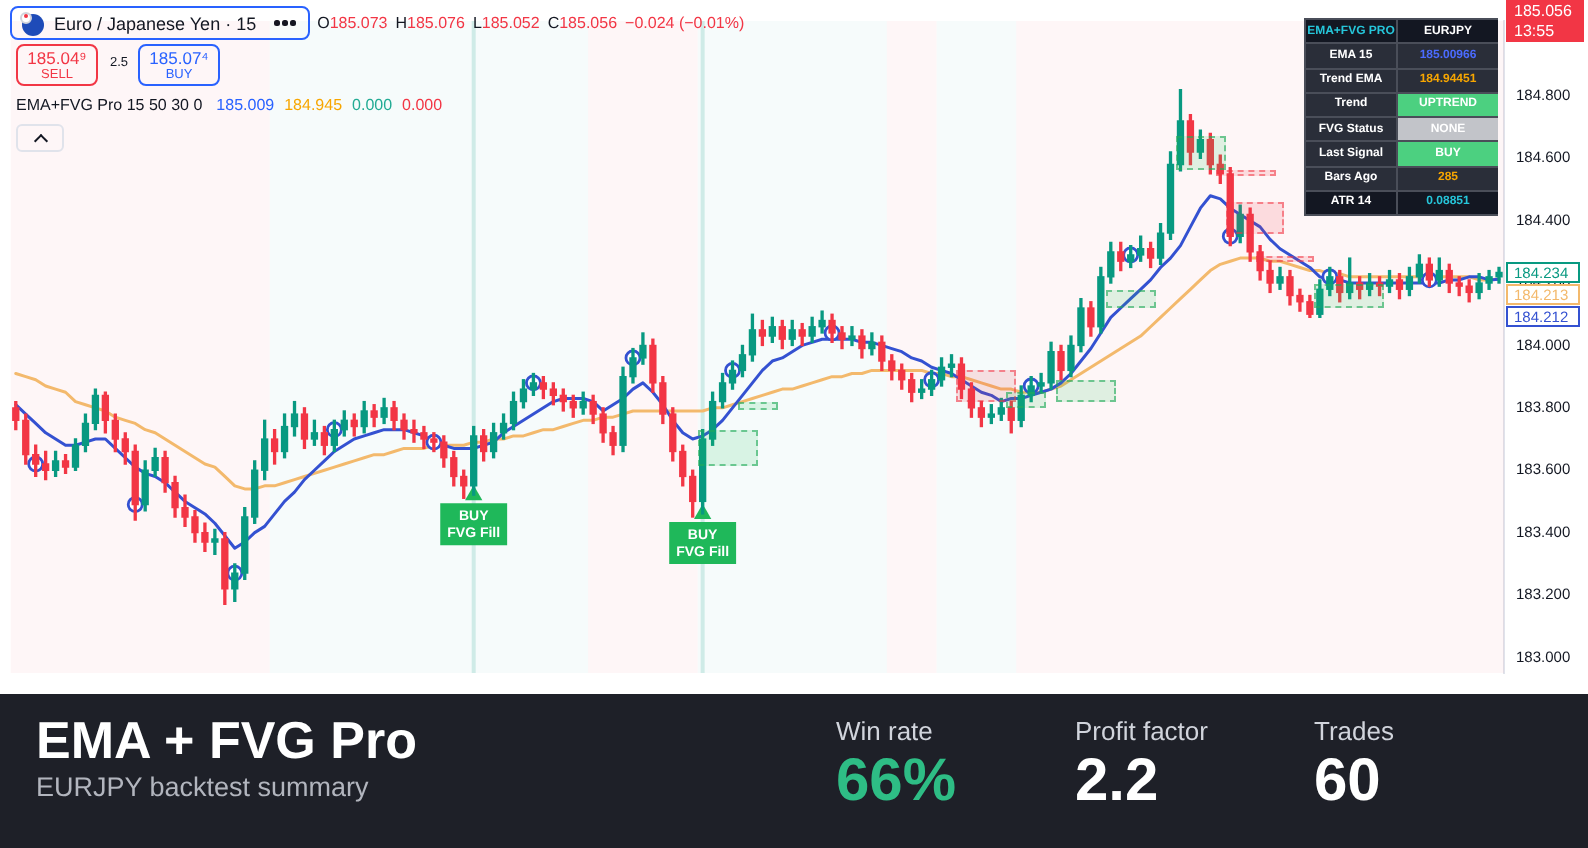 The width and height of the screenshot is (1588, 848). Describe the element at coordinates (430, 23) in the screenshot. I see `annotation: H185.076` at that location.